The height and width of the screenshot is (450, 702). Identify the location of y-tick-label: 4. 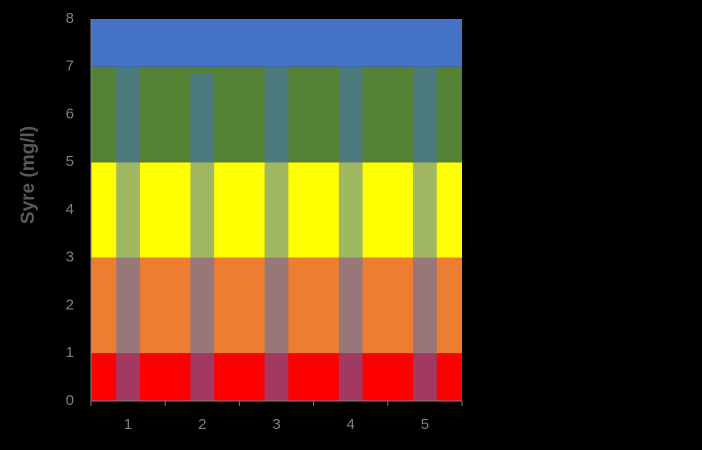
(70, 209).